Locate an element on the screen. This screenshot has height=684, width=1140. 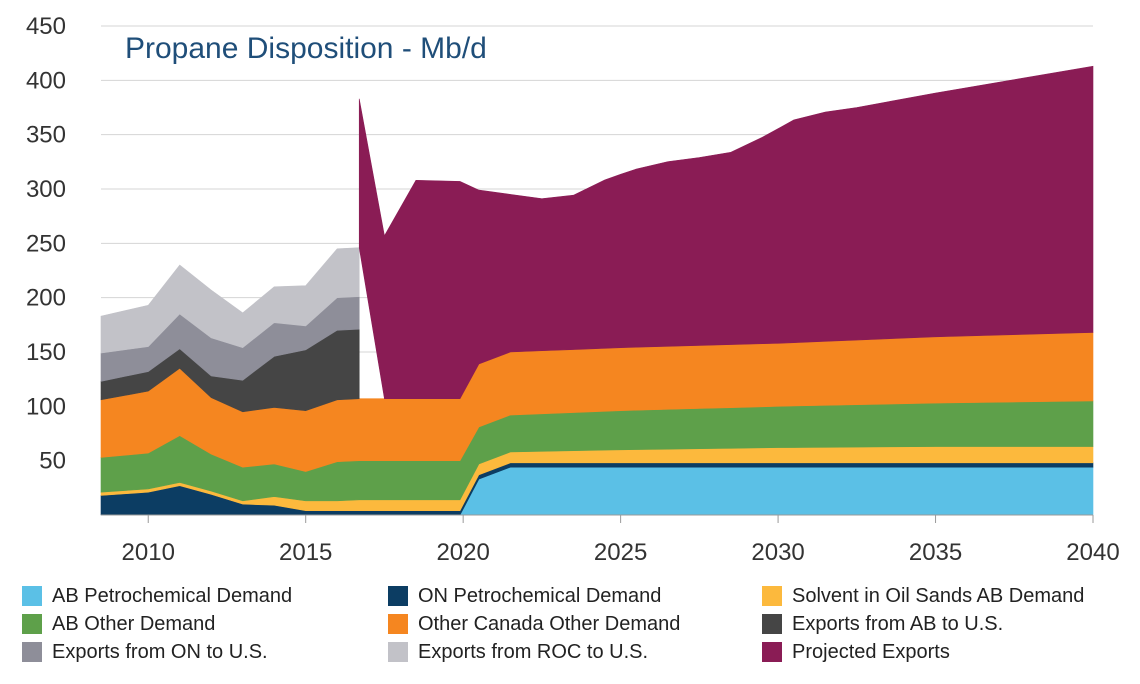
legend-item: Exports from ROC to U.S. is located at coordinates (575, 652).